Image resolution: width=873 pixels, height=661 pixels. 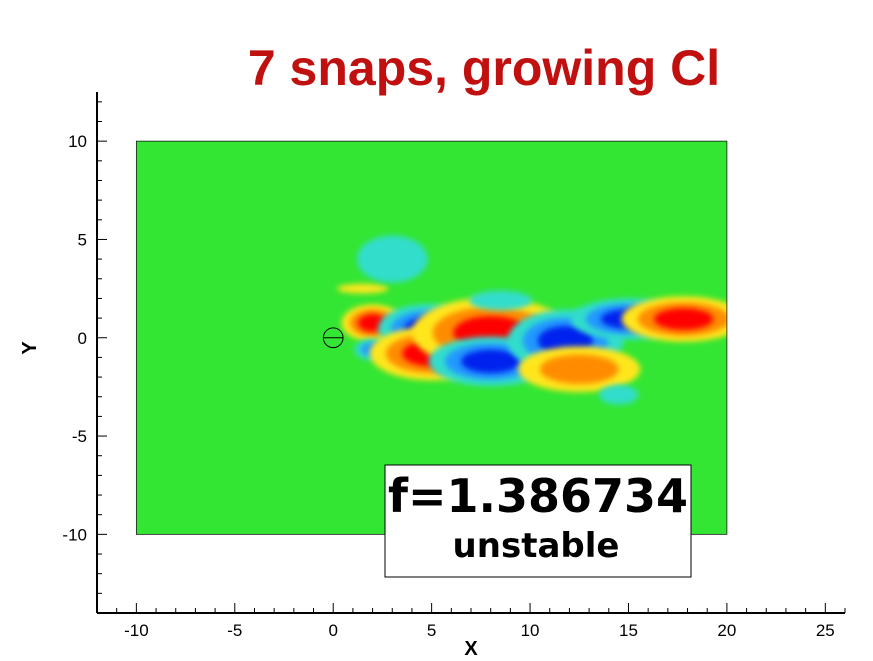 What do you see at coordinates (30, 348) in the screenshot?
I see `y-axis-label: Y` at bounding box center [30, 348].